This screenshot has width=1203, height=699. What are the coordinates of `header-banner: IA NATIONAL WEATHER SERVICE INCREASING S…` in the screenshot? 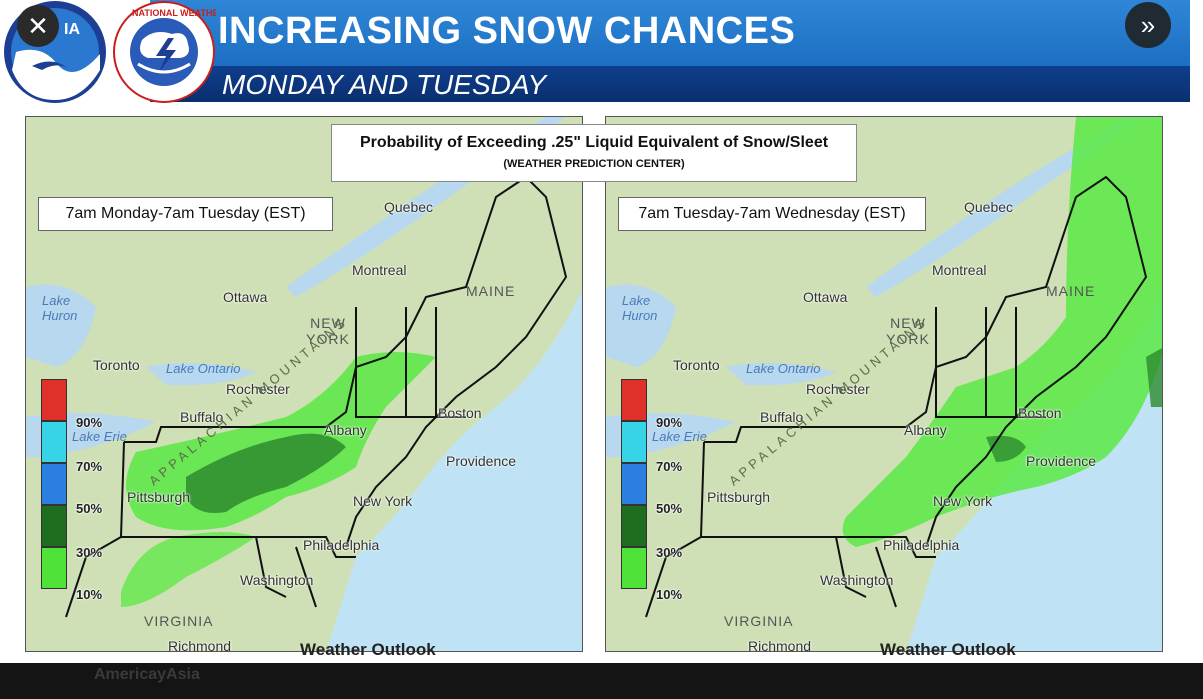 It's located at (595, 52).